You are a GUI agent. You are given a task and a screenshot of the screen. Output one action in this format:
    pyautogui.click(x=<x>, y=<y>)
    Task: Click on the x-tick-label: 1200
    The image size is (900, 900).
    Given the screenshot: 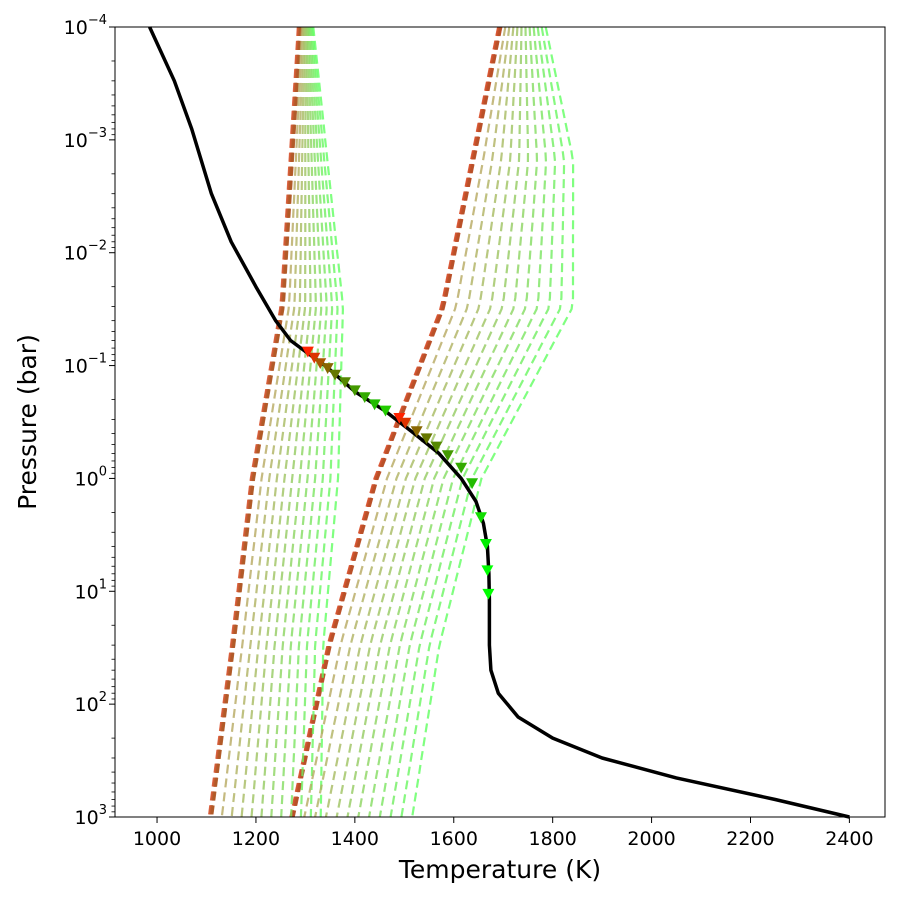 What is the action you would take?
    pyautogui.click(x=256, y=839)
    